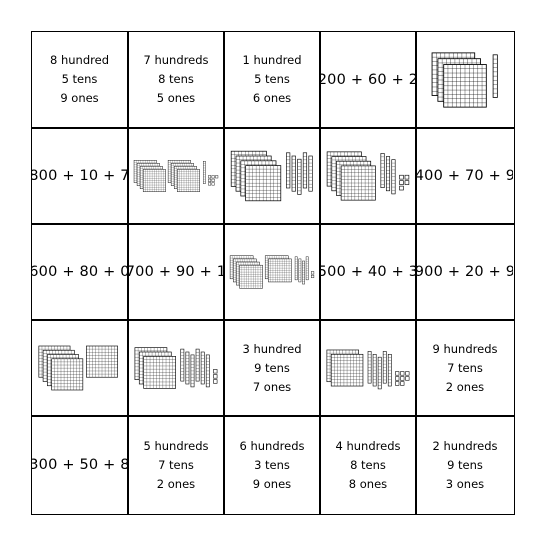 This screenshot has height=544, width=544. Describe the element at coordinates (368, 445) in the screenshot. I see `place-value-line: 4 hundreds` at that location.